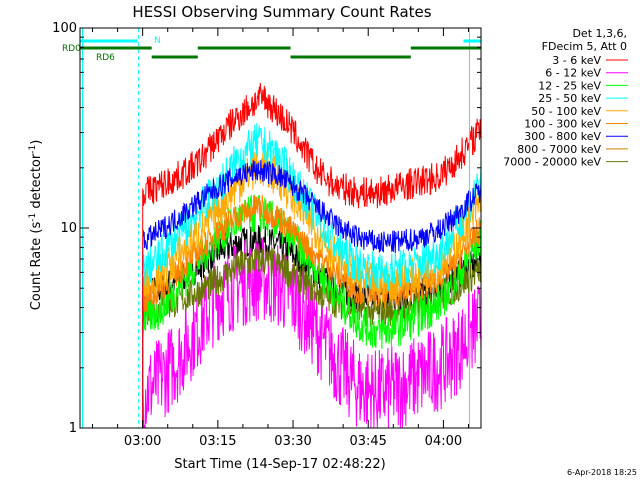  I want to click on y-axis-label-sup1: -1, so click(33, 217).